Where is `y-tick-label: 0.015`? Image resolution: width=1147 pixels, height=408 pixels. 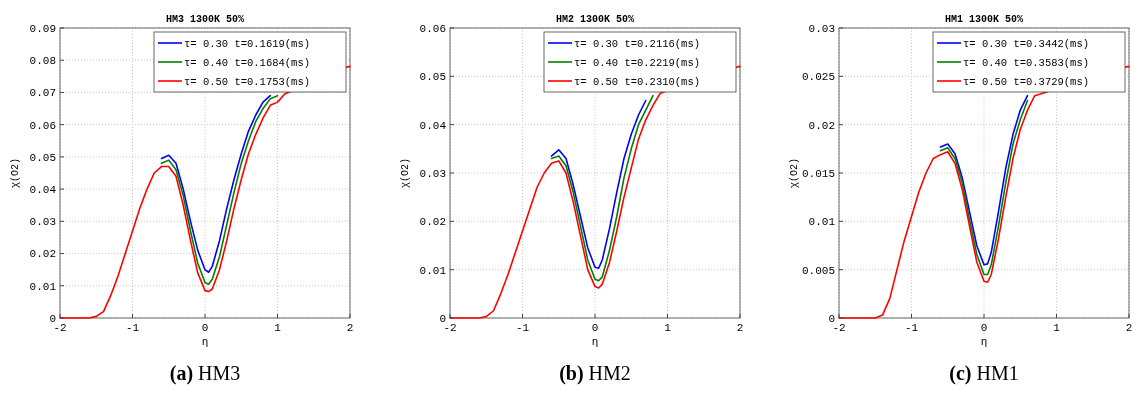 y-tick-label: 0.015 is located at coordinates (818, 173).